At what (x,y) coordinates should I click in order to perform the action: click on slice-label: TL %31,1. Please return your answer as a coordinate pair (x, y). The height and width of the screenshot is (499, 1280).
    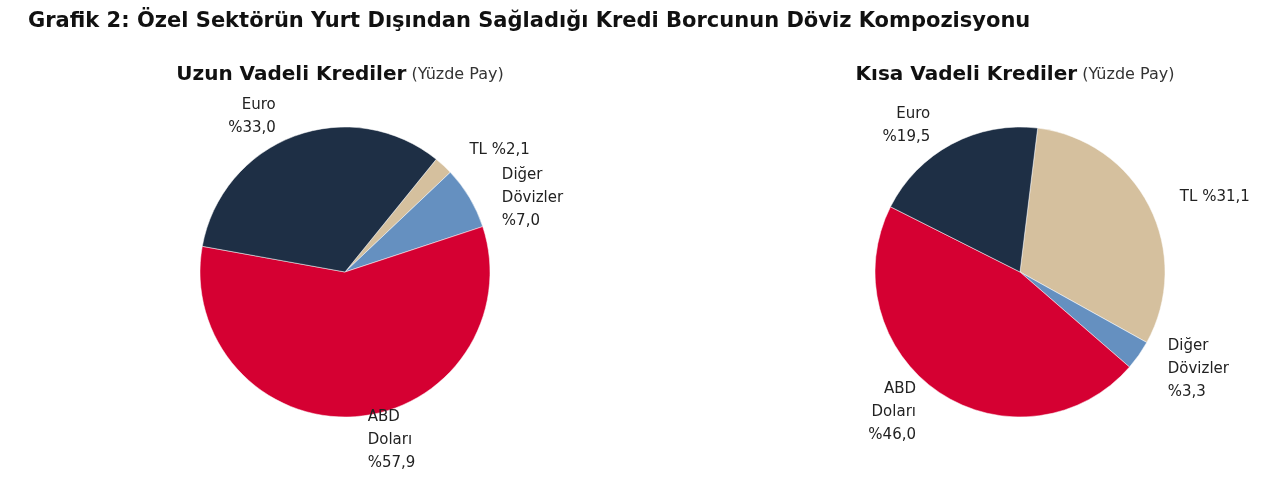
    Looking at the image, I should click on (1214, 196).